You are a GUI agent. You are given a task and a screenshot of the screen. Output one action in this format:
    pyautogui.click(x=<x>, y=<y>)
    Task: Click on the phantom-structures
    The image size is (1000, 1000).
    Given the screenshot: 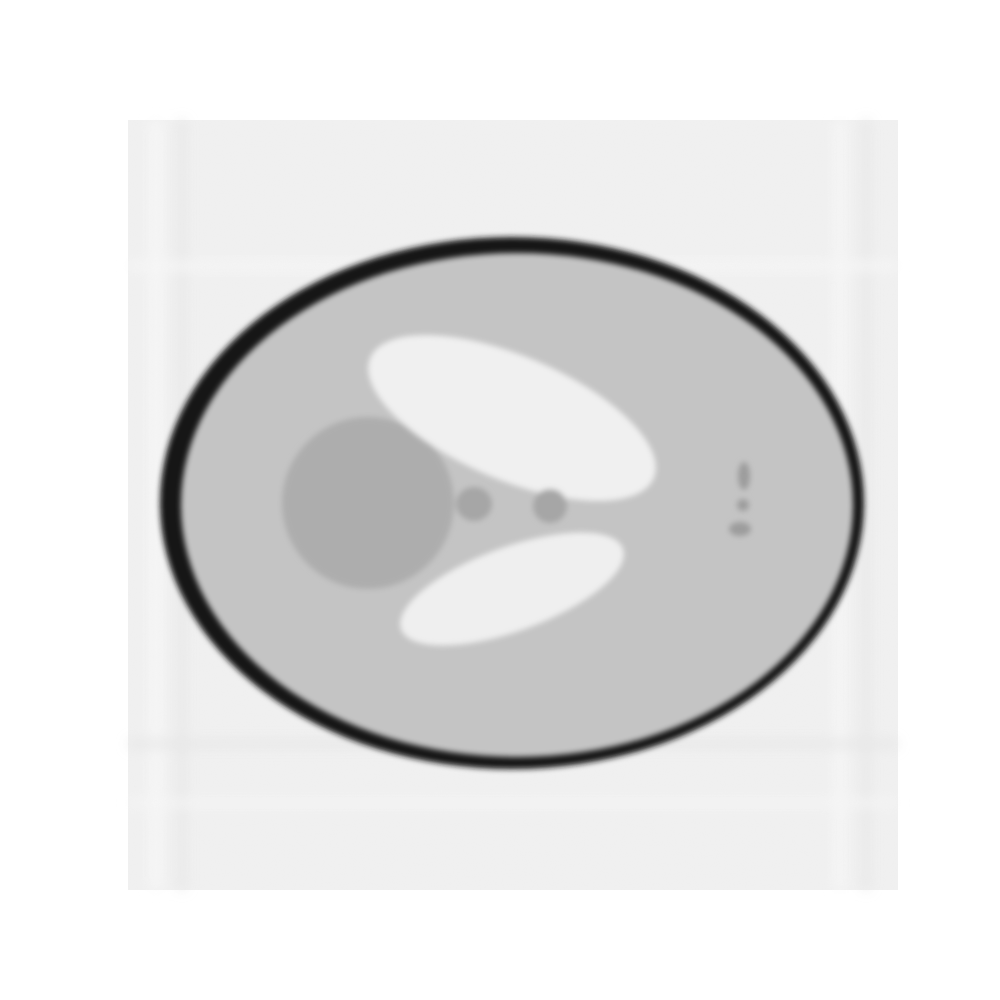 What is the action you would take?
    pyautogui.click(x=516, y=490)
    